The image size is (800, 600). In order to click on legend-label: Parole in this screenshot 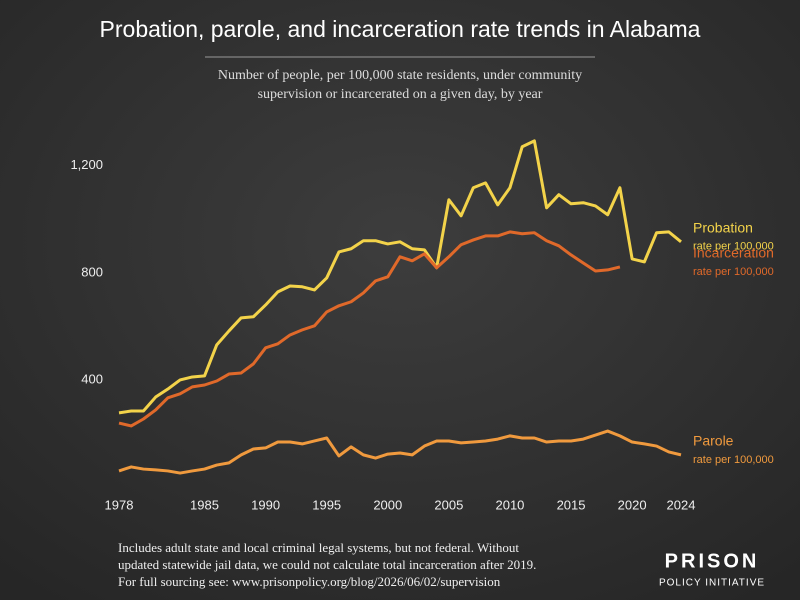, I will do `click(713, 441)`.